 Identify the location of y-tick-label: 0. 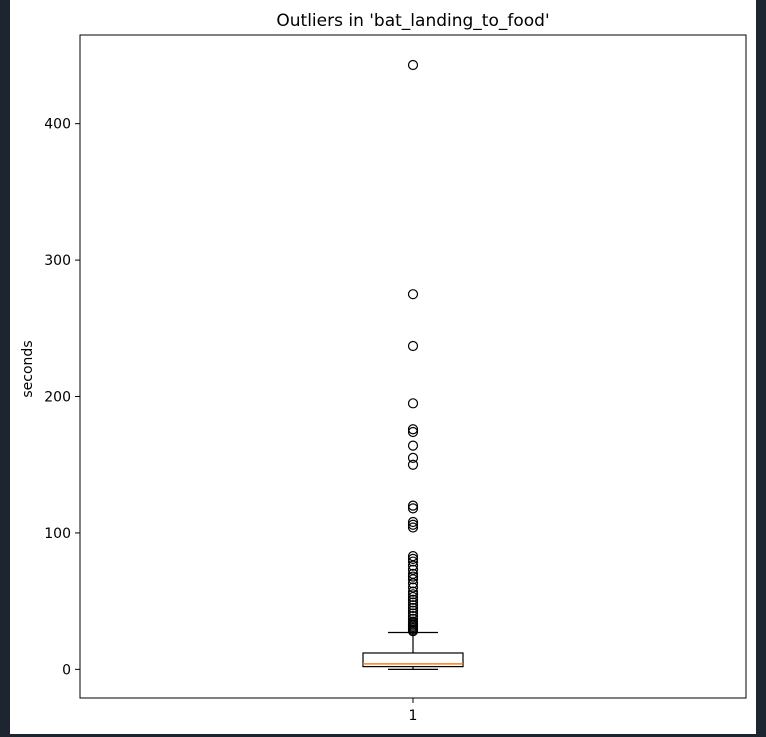
(66, 670).